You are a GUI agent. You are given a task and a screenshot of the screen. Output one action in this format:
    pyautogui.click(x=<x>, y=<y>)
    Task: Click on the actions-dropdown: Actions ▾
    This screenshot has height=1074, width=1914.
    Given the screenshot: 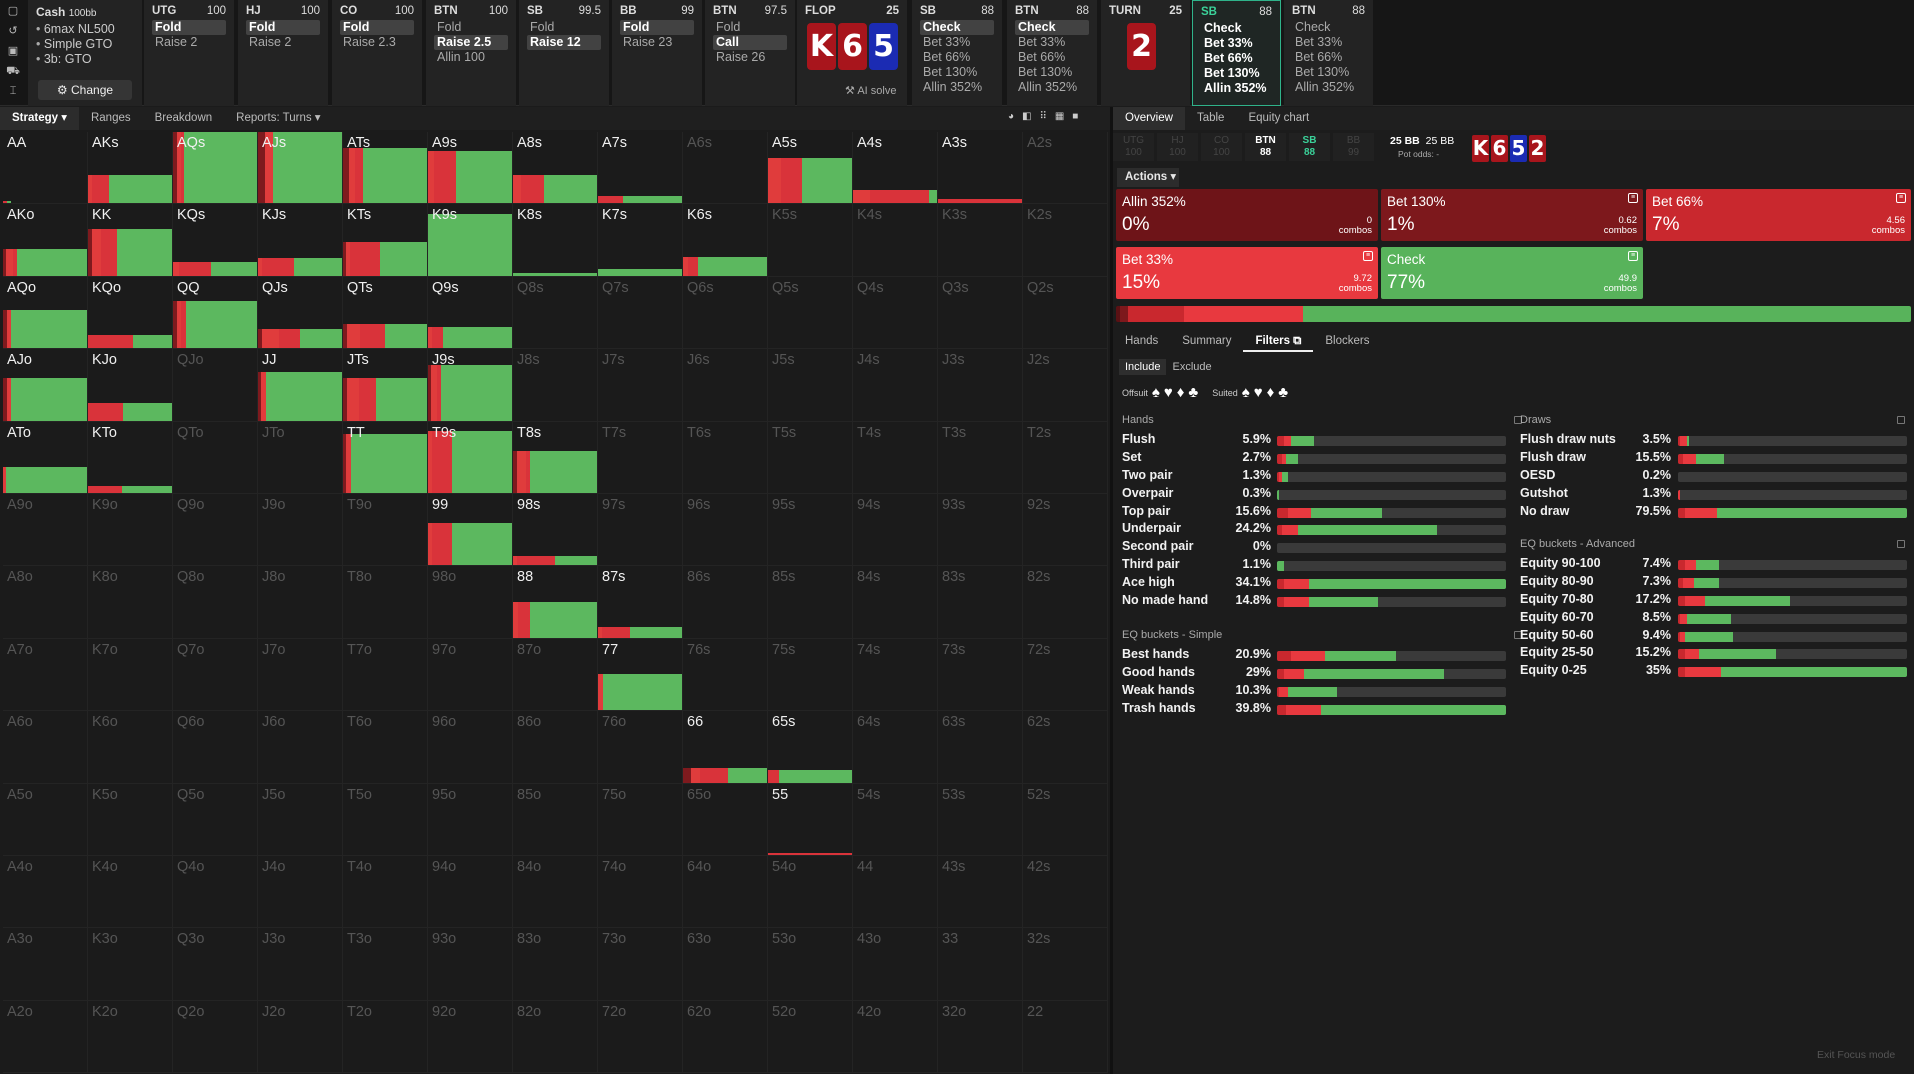 What is the action you would take?
    pyautogui.click(x=1148, y=177)
    